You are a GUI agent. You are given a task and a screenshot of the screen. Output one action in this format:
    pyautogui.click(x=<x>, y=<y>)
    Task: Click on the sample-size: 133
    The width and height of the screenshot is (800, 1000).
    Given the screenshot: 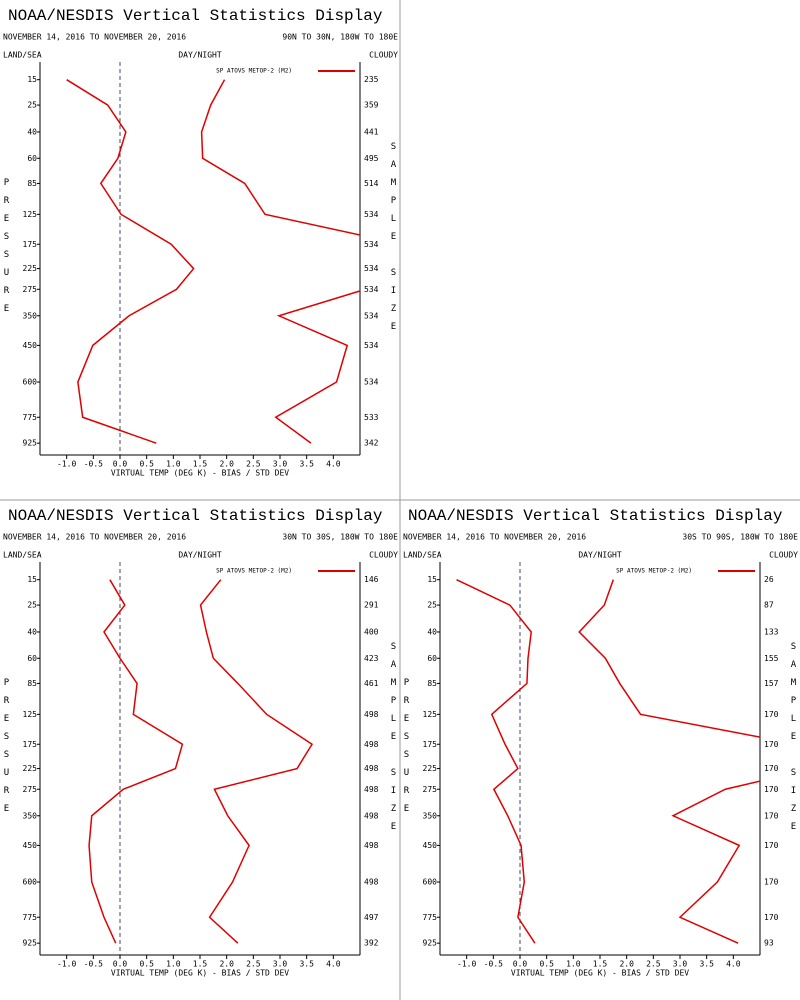 What is the action you would take?
    pyautogui.click(x=771, y=631)
    